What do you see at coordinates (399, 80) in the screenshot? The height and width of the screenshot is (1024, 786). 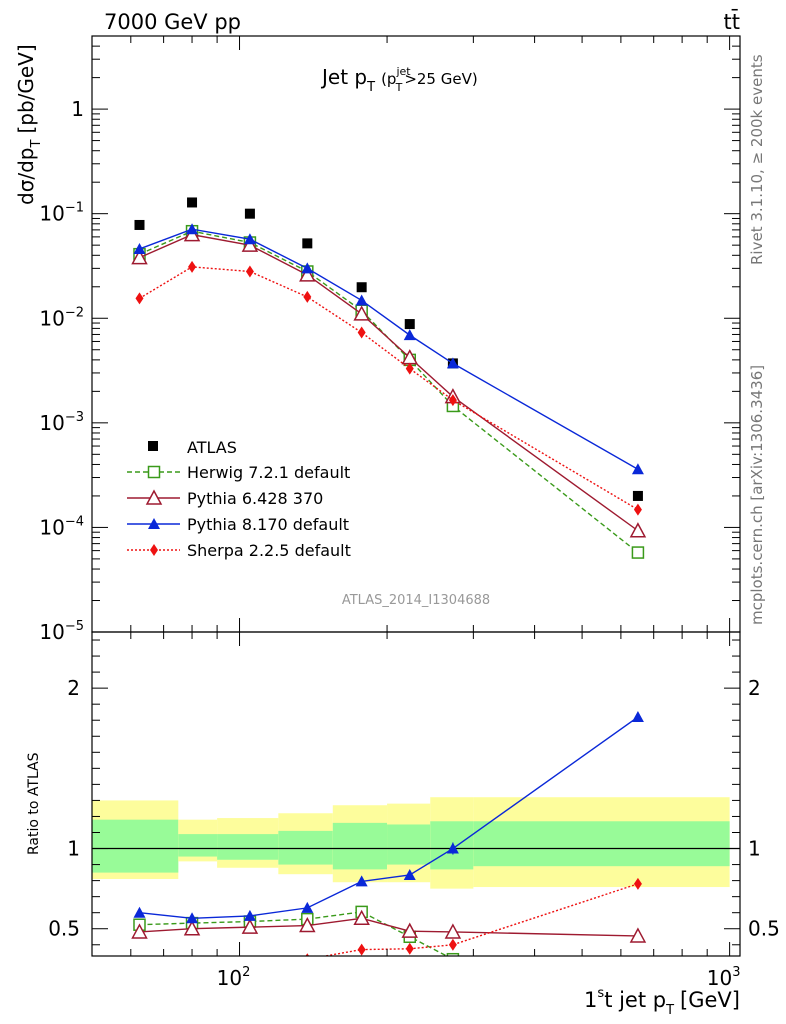 I see `plot-title: Jet pT (pjet T >25 GeV)` at bounding box center [399, 80].